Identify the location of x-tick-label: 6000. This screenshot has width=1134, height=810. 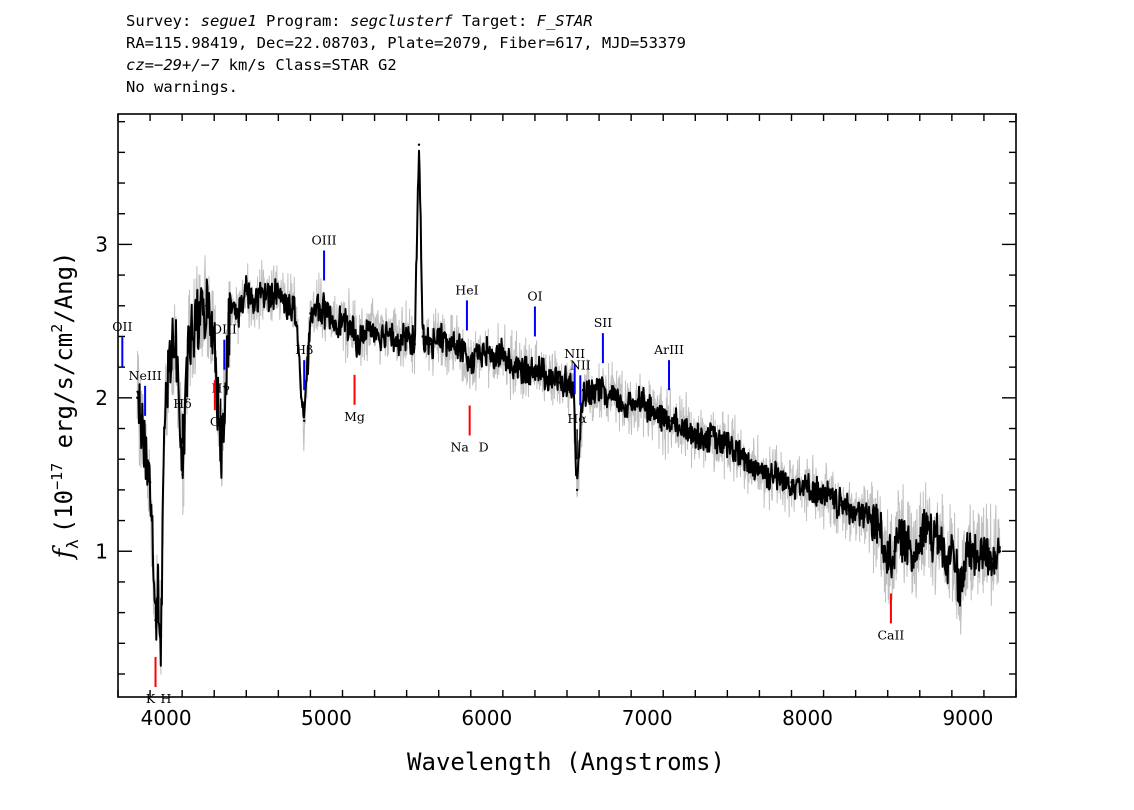
(486, 718).